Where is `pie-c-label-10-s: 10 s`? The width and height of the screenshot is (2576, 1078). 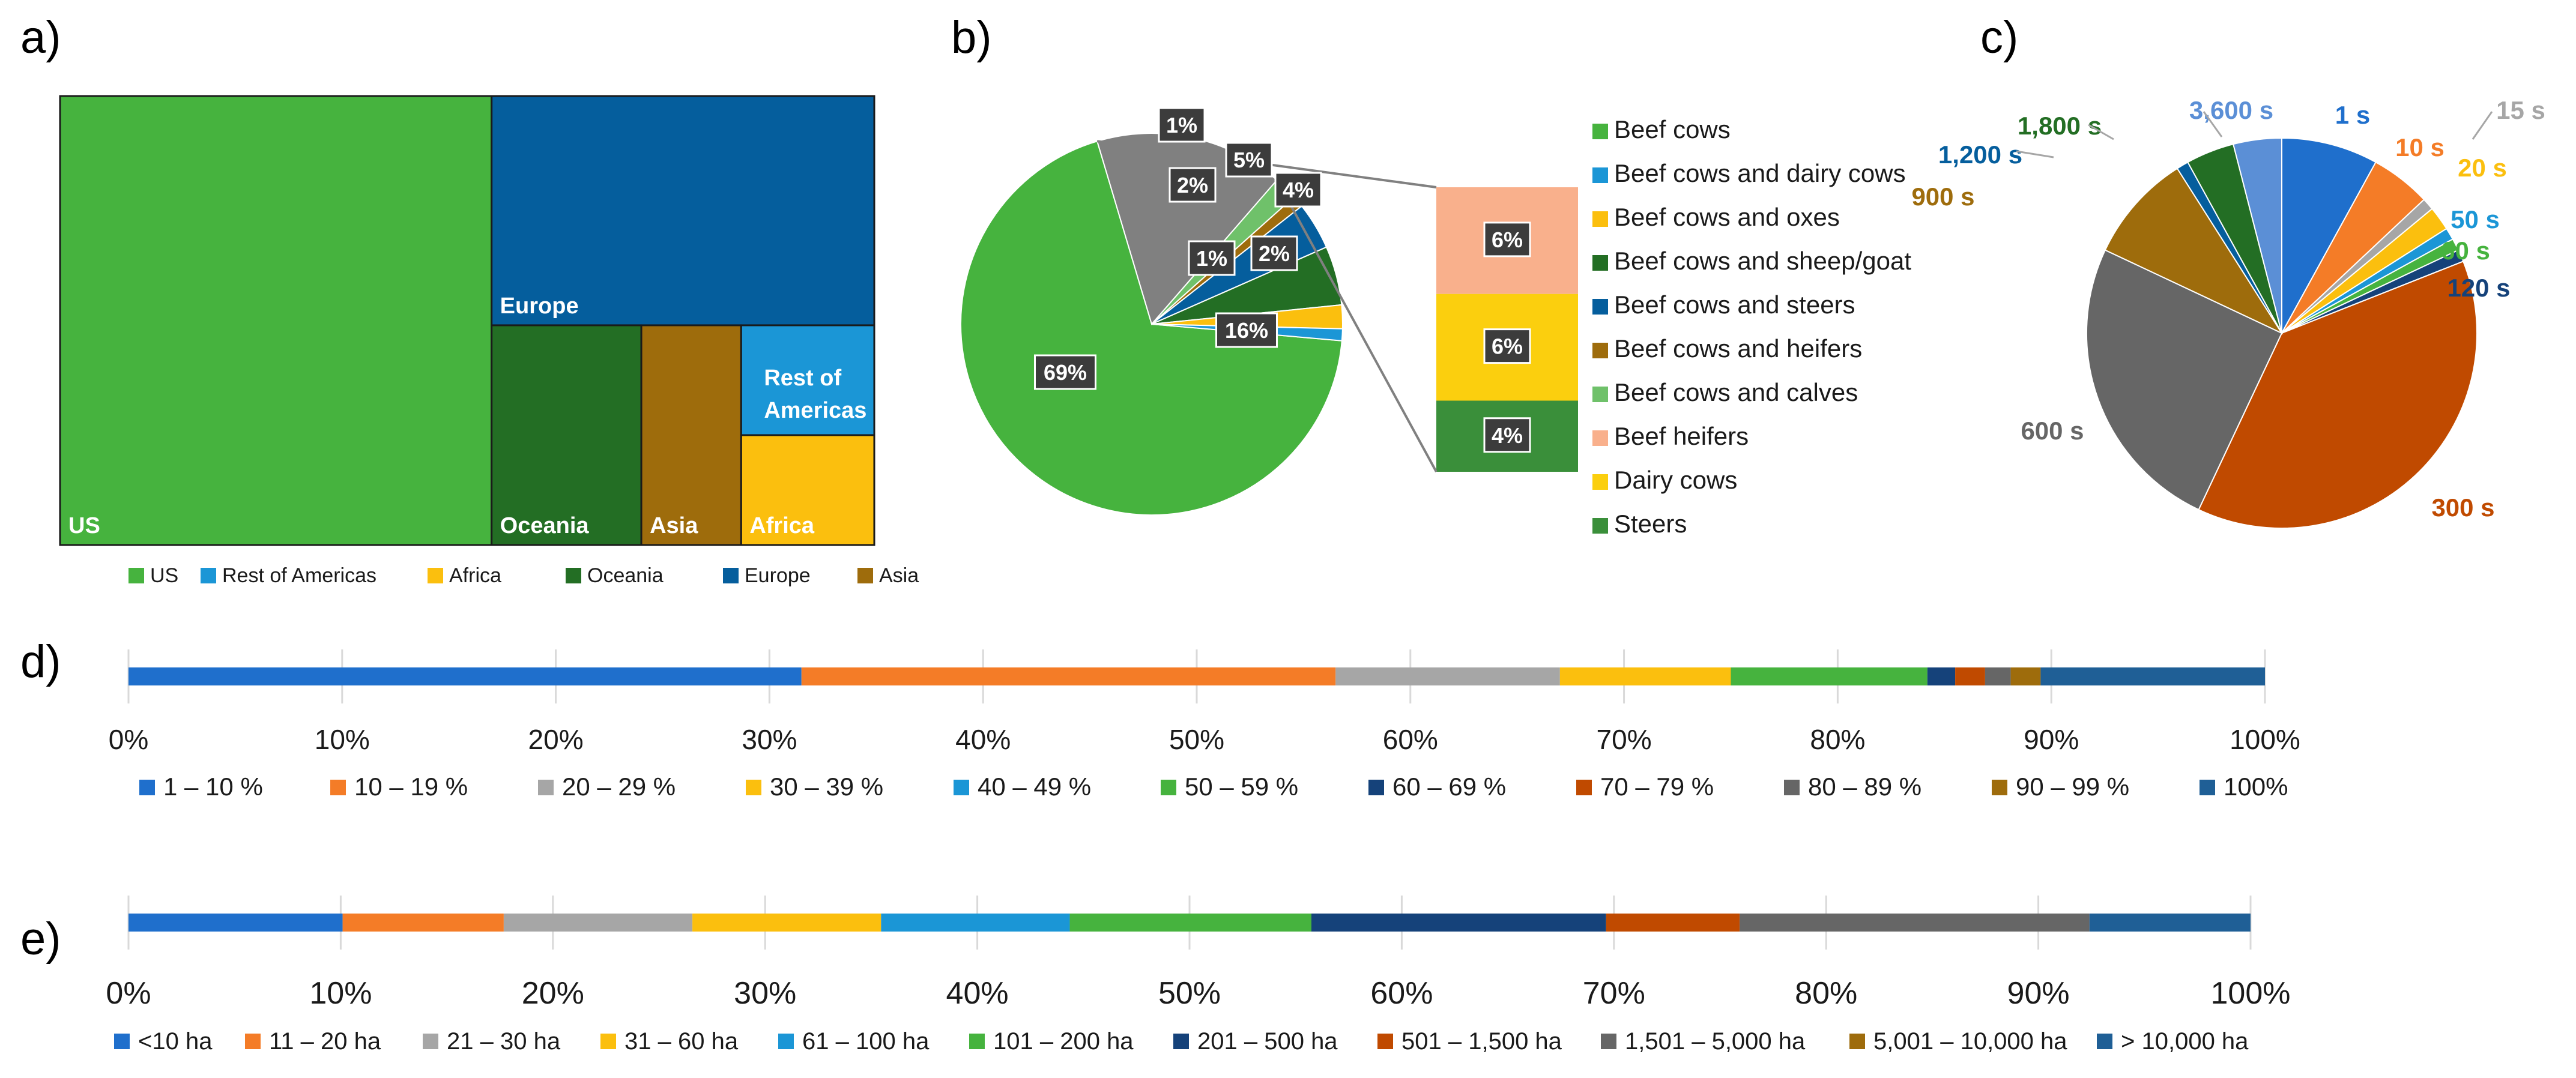
pie-c-label-10-s: 10 s is located at coordinates (2419, 147).